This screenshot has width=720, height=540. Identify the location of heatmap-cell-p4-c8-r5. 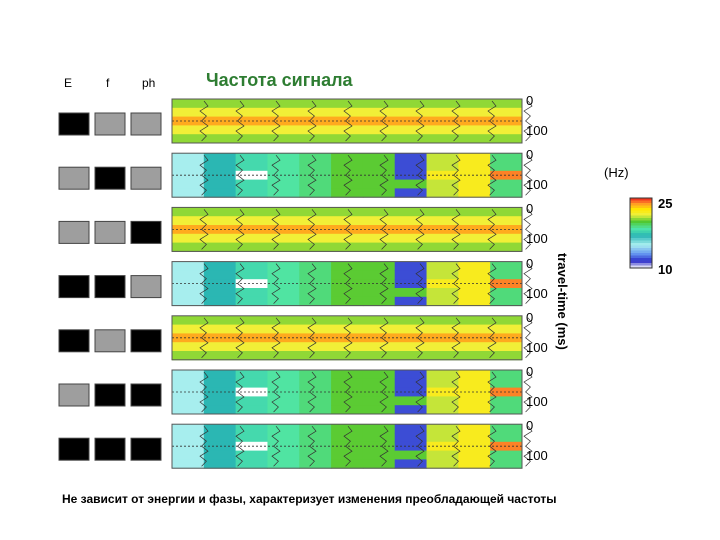
(411, 301).